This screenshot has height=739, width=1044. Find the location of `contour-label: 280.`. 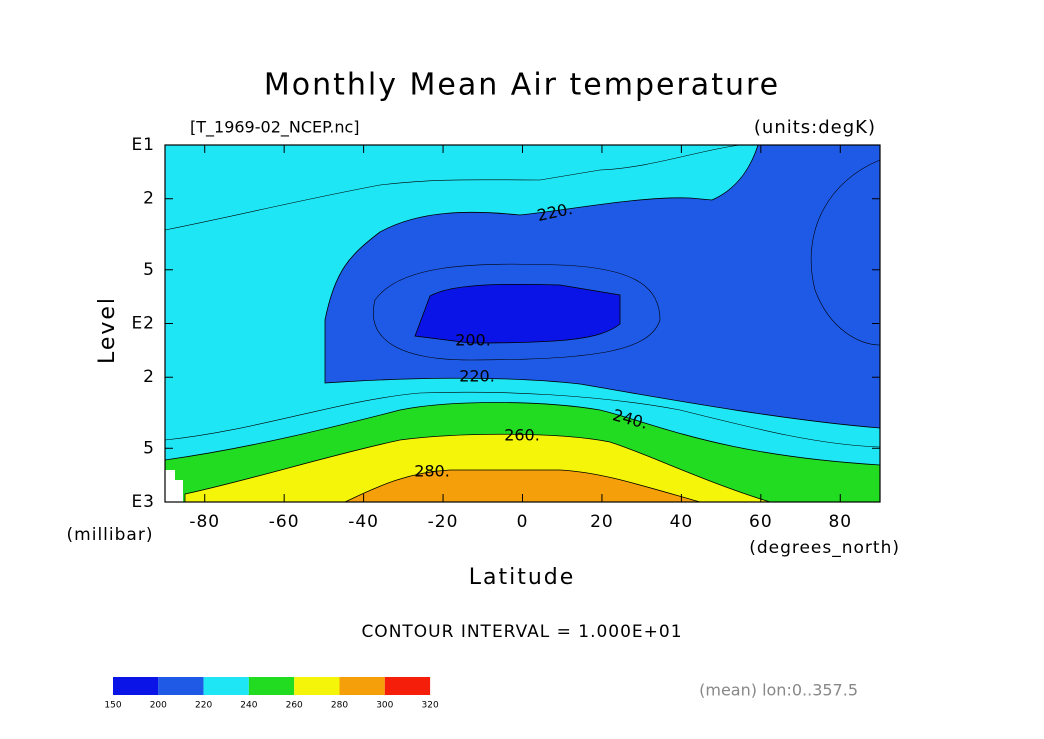

contour-label: 280. is located at coordinates (432, 471).